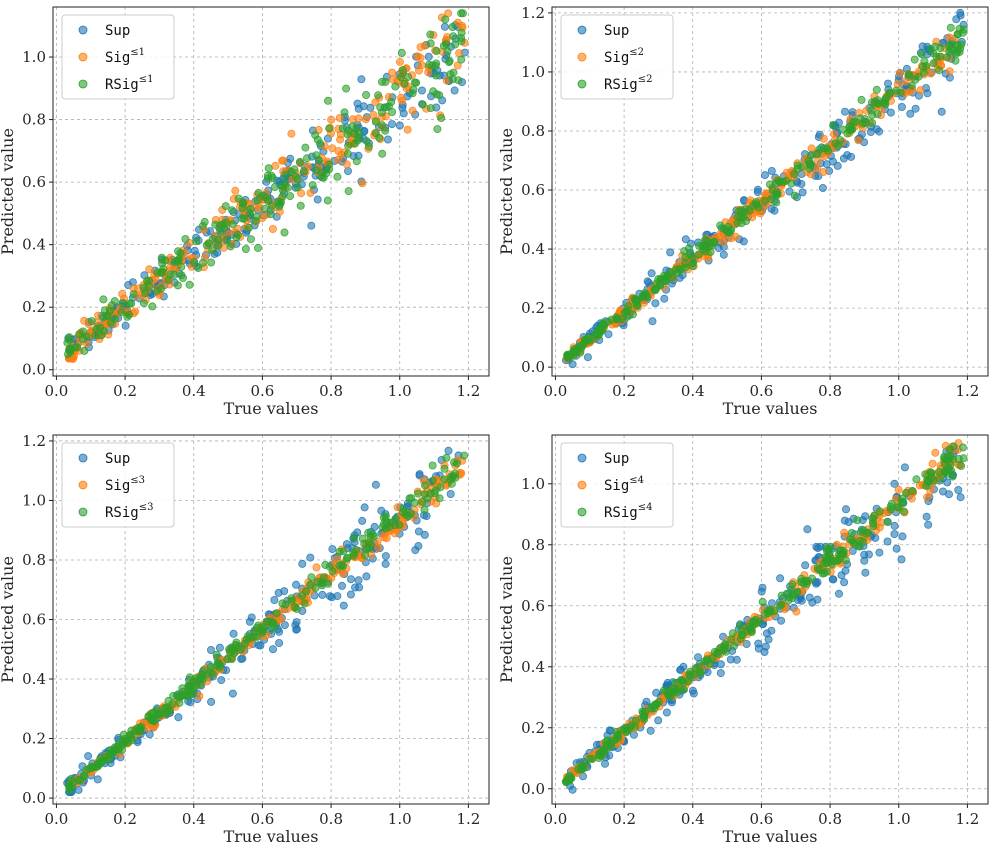 The height and width of the screenshot is (851, 996). I want to click on y-tick-label: 0.8, so click(533, 131).